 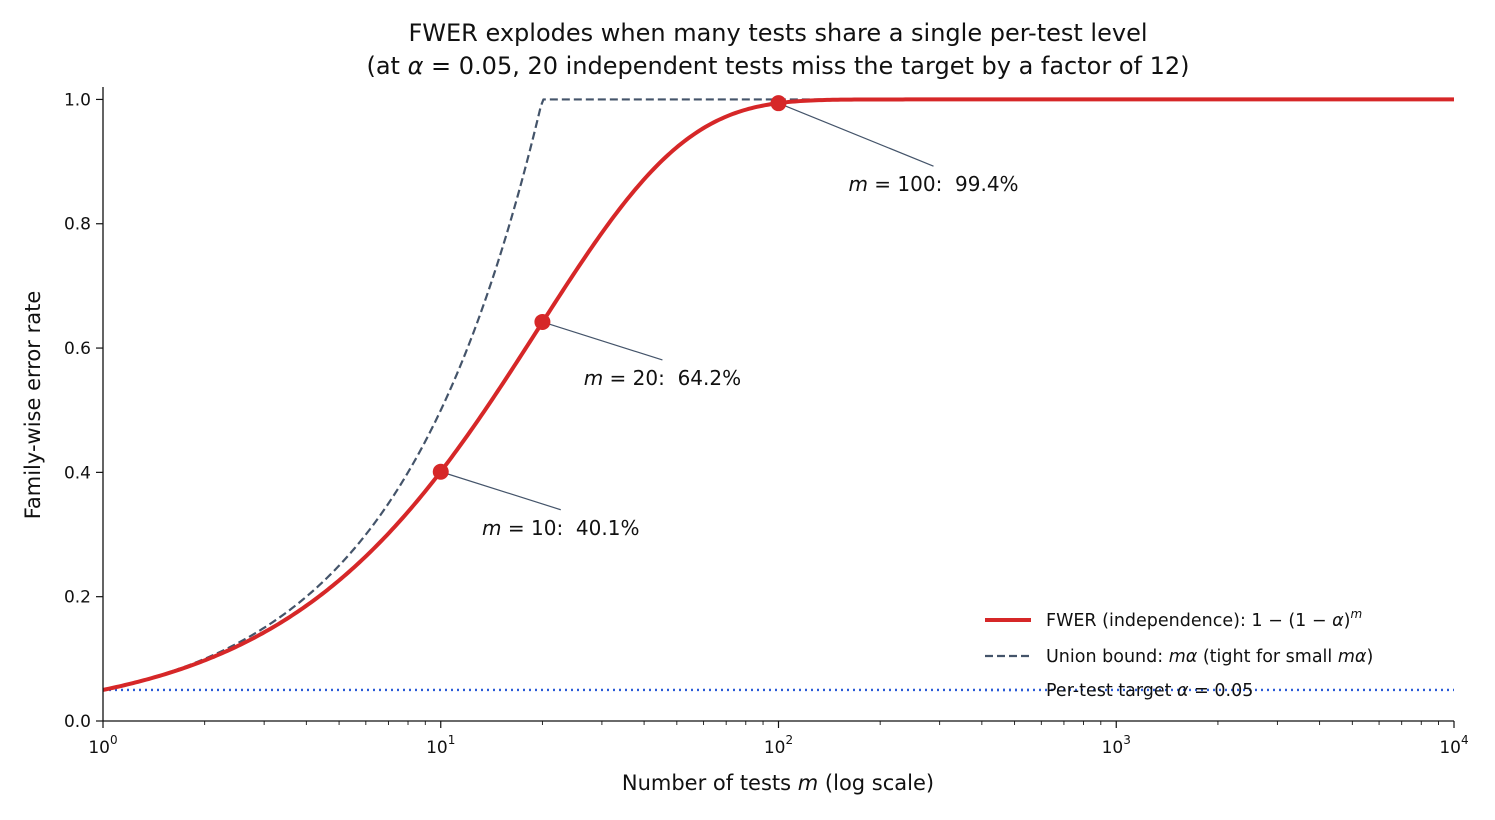 What do you see at coordinates (1149, 691) in the screenshot?
I see `legend-label-target: Per-test target α = 0.05` at bounding box center [1149, 691].